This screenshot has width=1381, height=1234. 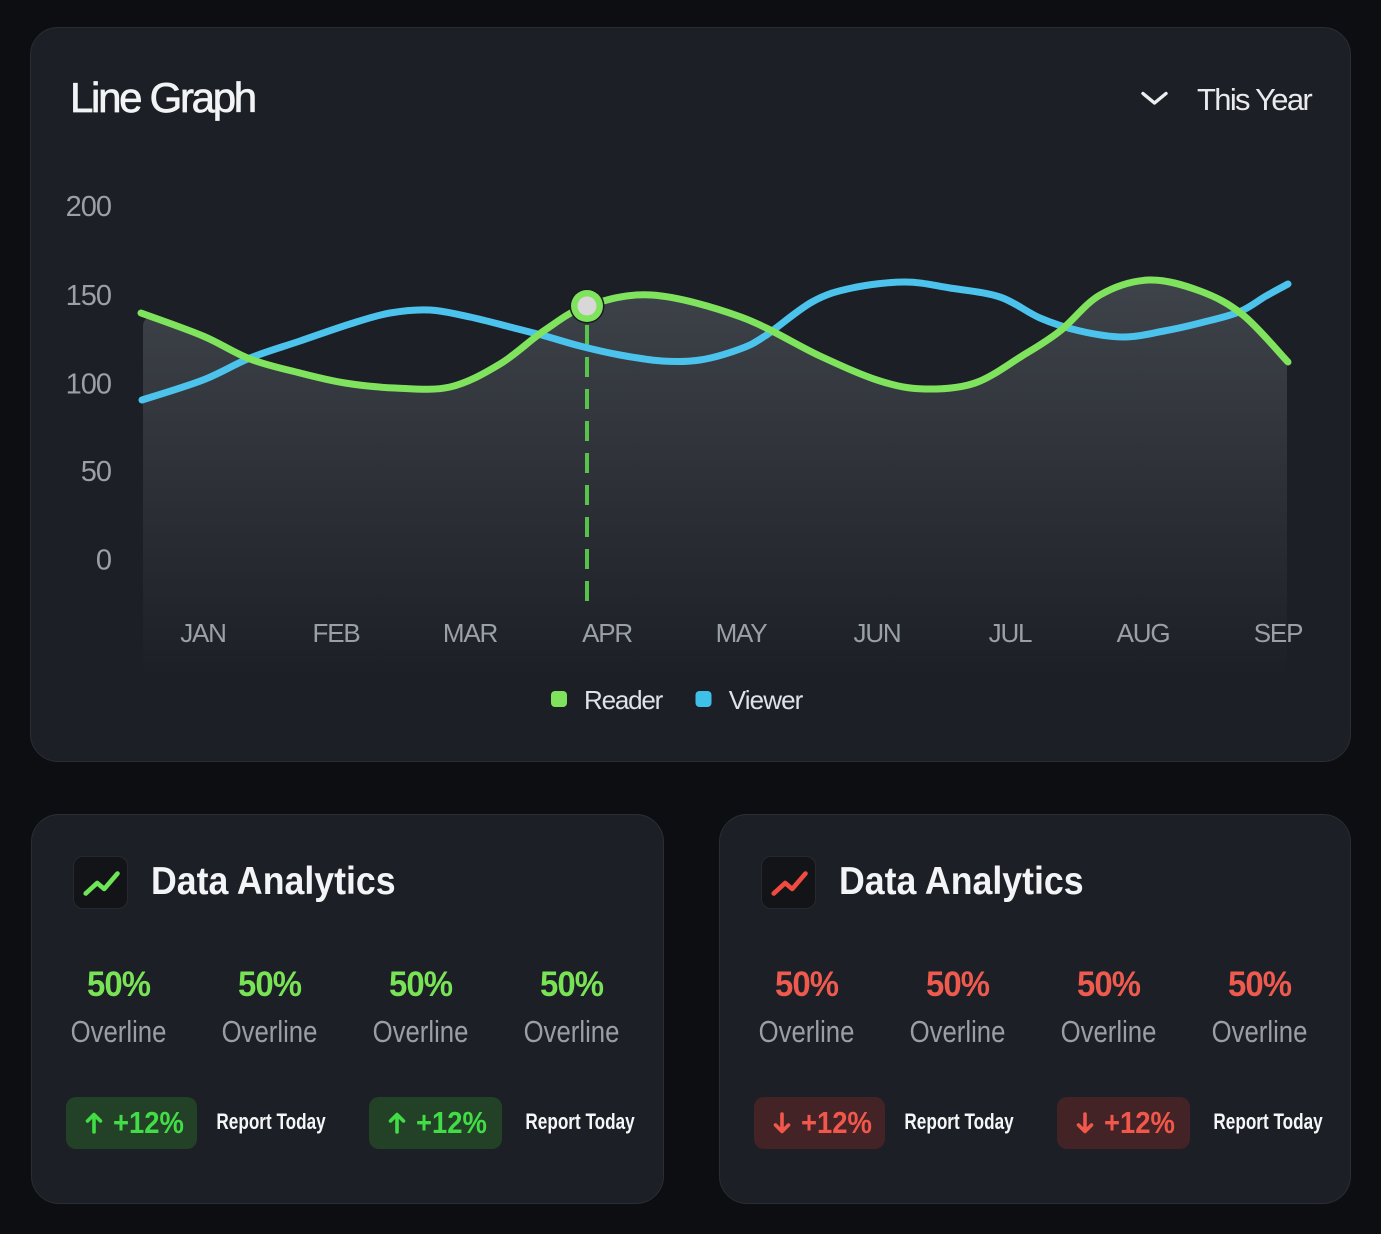 I want to click on svg-text: APR, so click(x=607, y=633).